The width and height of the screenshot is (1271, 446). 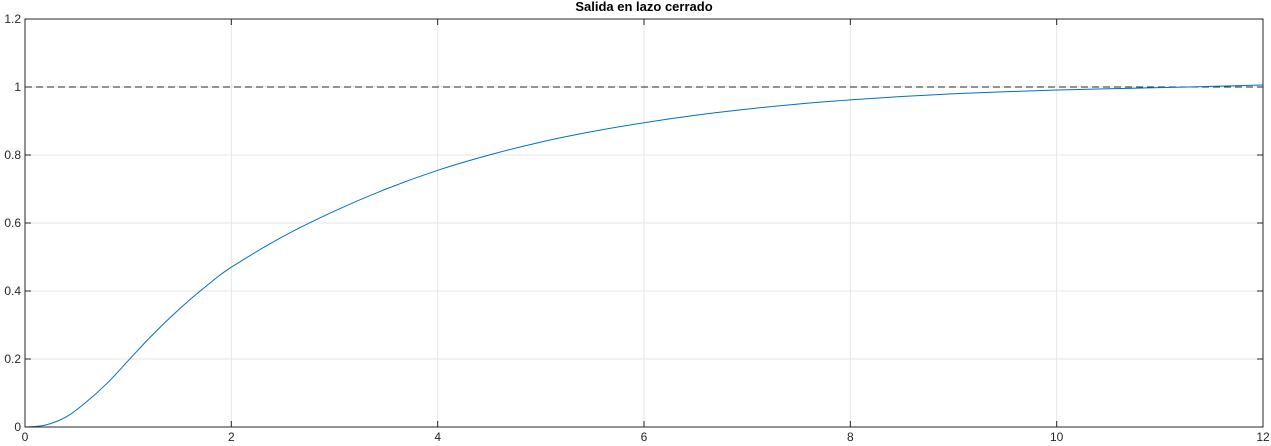 What do you see at coordinates (644, 437) in the screenshot?
I see `x-tick-label: 6` at bounding box center [644, 437].